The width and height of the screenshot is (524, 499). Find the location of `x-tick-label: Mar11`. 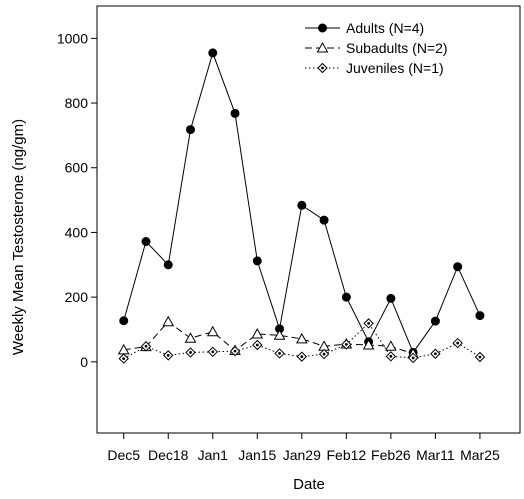

x-tick-label: Mar11 is located at coordinates (435, 455).